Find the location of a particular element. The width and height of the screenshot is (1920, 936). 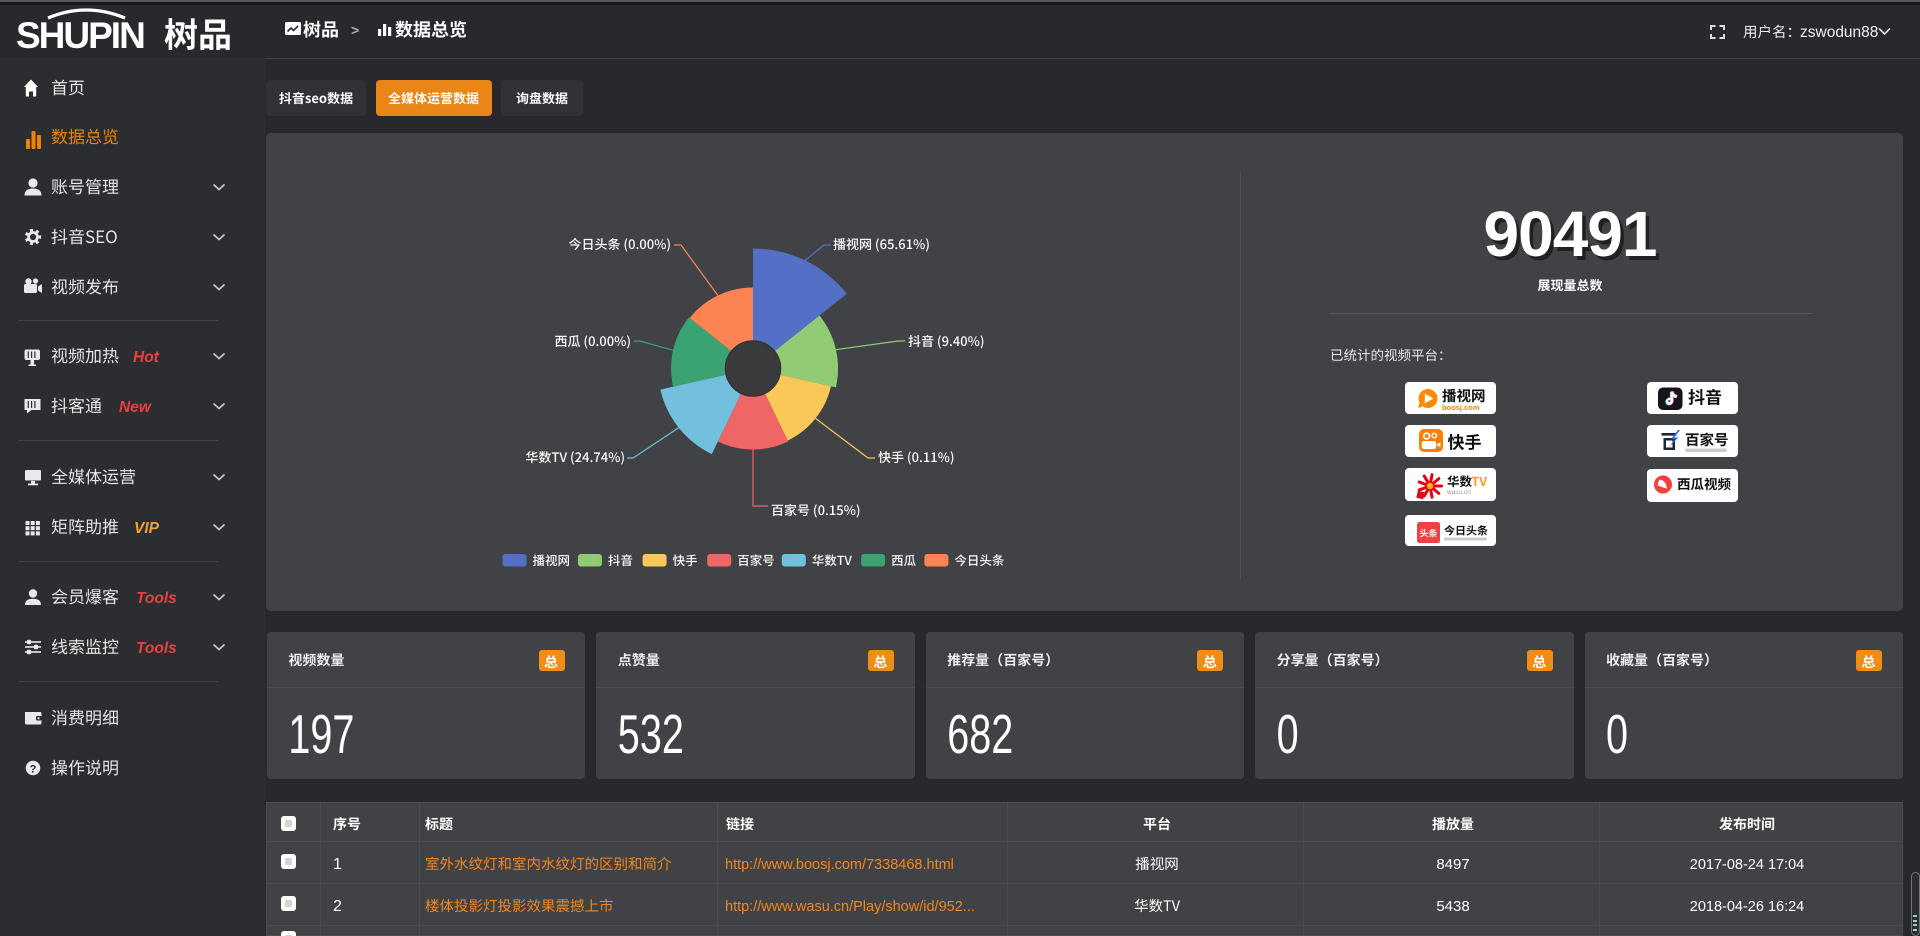

svg-text: 1 is located at coordinates (337, 864).